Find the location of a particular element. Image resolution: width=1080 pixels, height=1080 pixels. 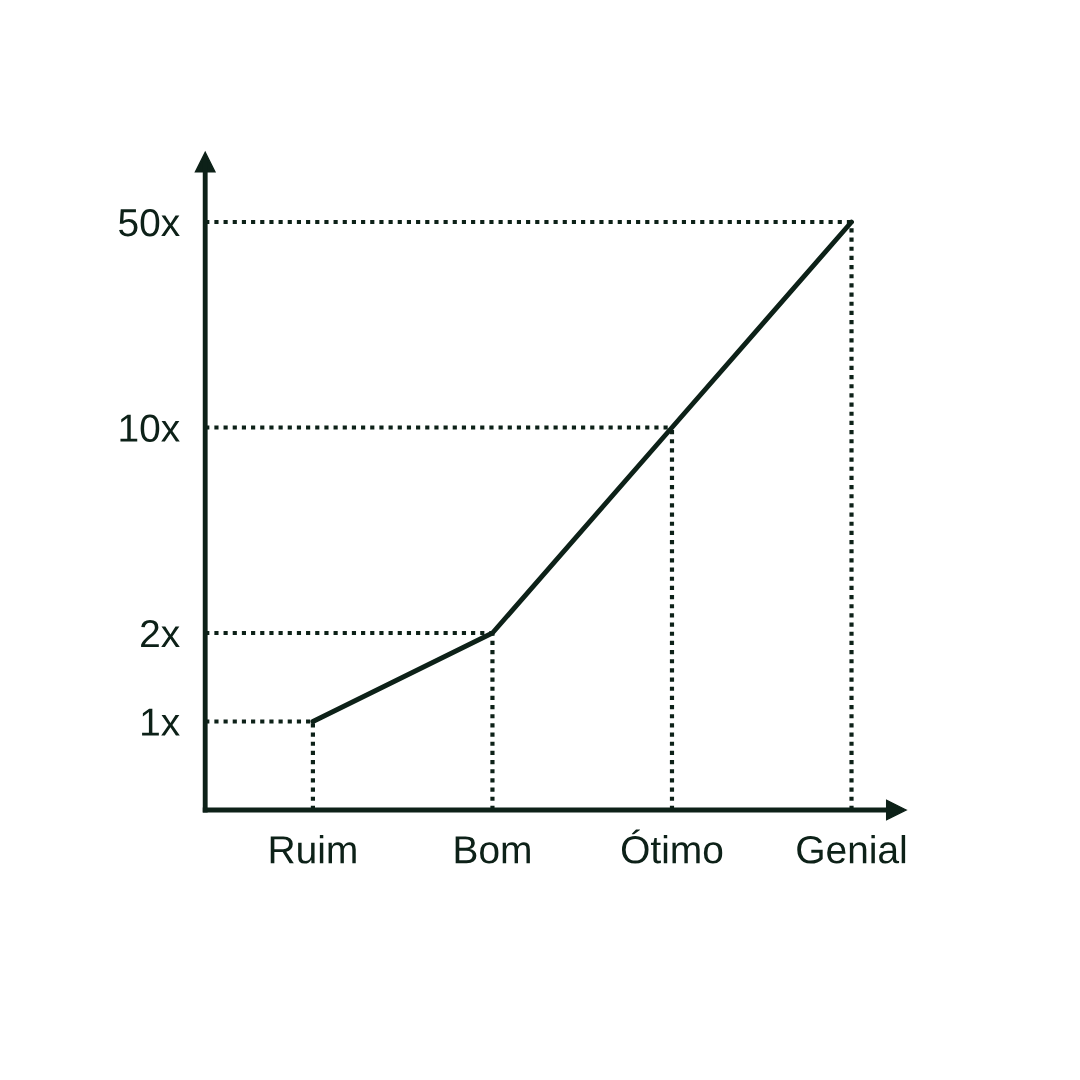

y-tick-label: 50x is located at coordinates (149, 222).